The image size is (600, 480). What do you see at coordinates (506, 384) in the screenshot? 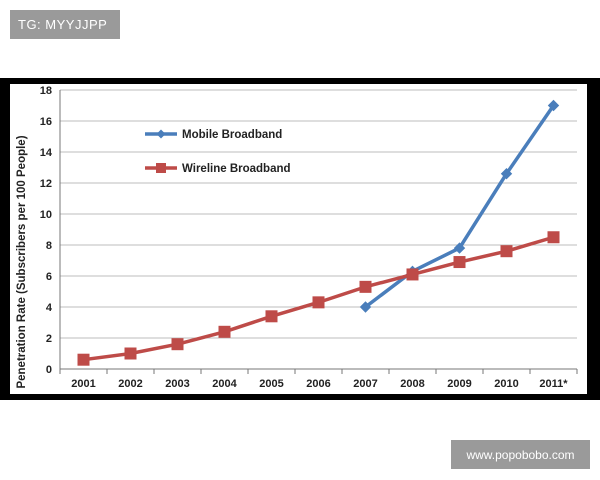
I see `x-tick-label: 2010` at bounding box center [506, 384].